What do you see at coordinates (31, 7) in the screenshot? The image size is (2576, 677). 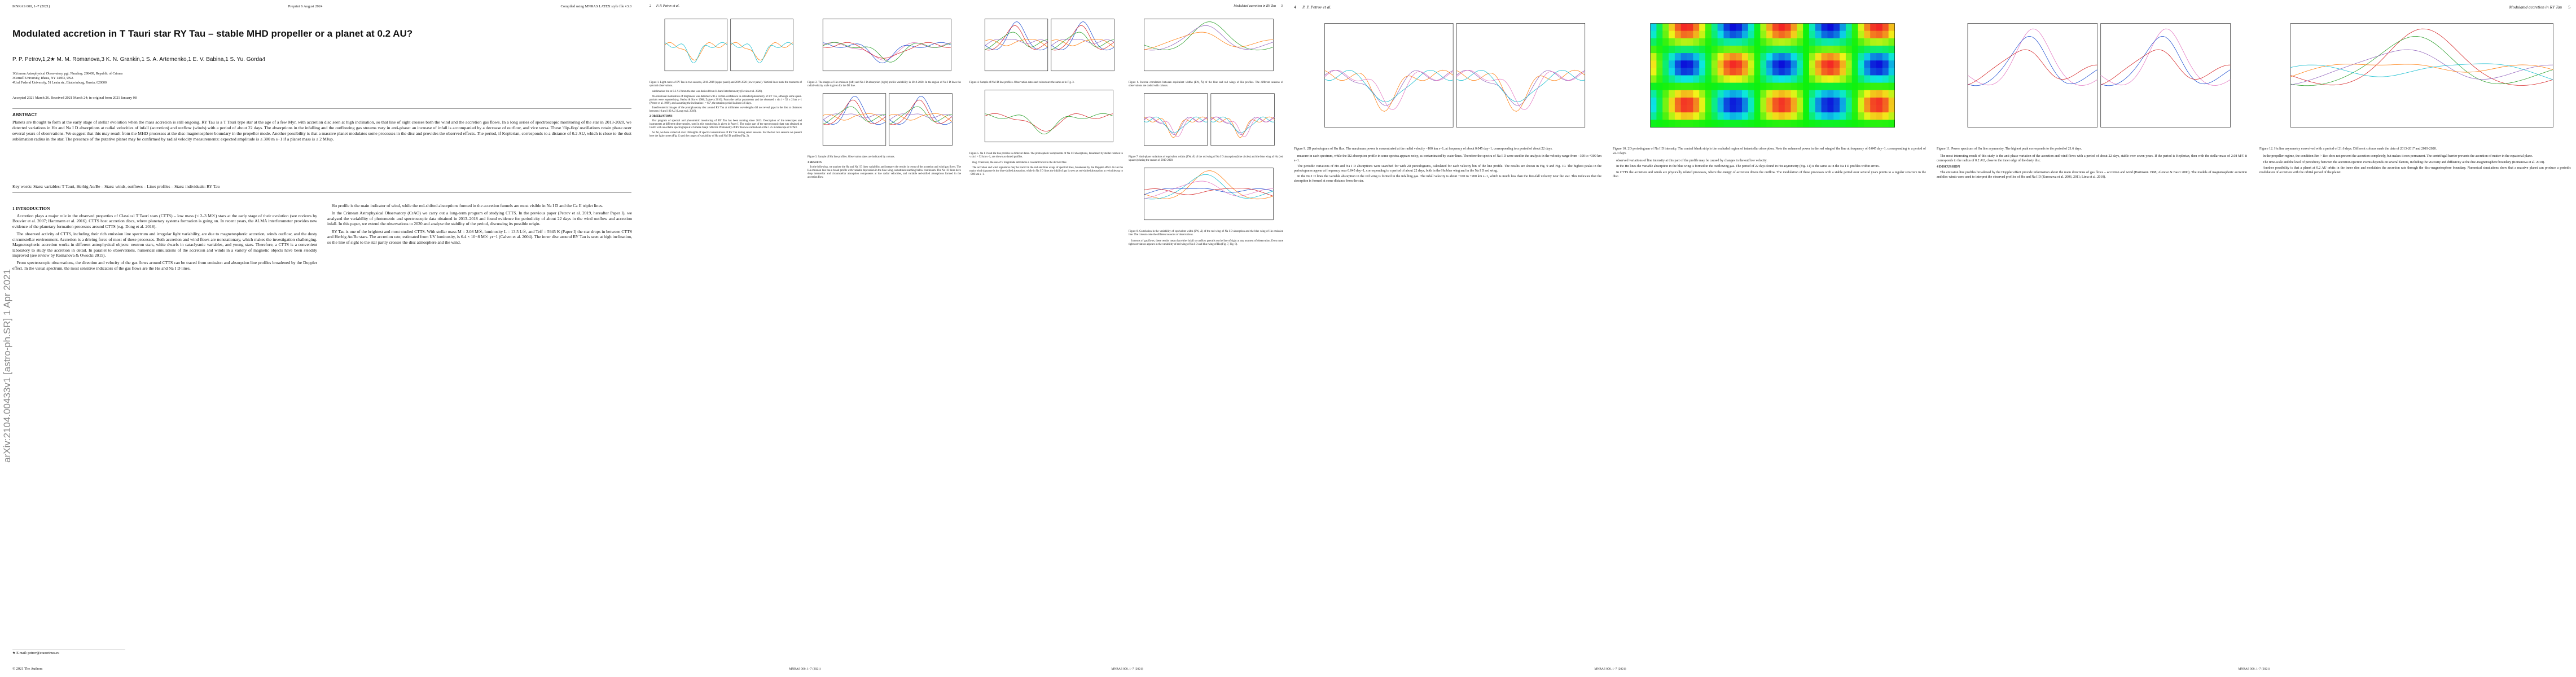 I see `header-left: MNRAS 000, 1–7 (2021)` at bounding box center [31, 7].